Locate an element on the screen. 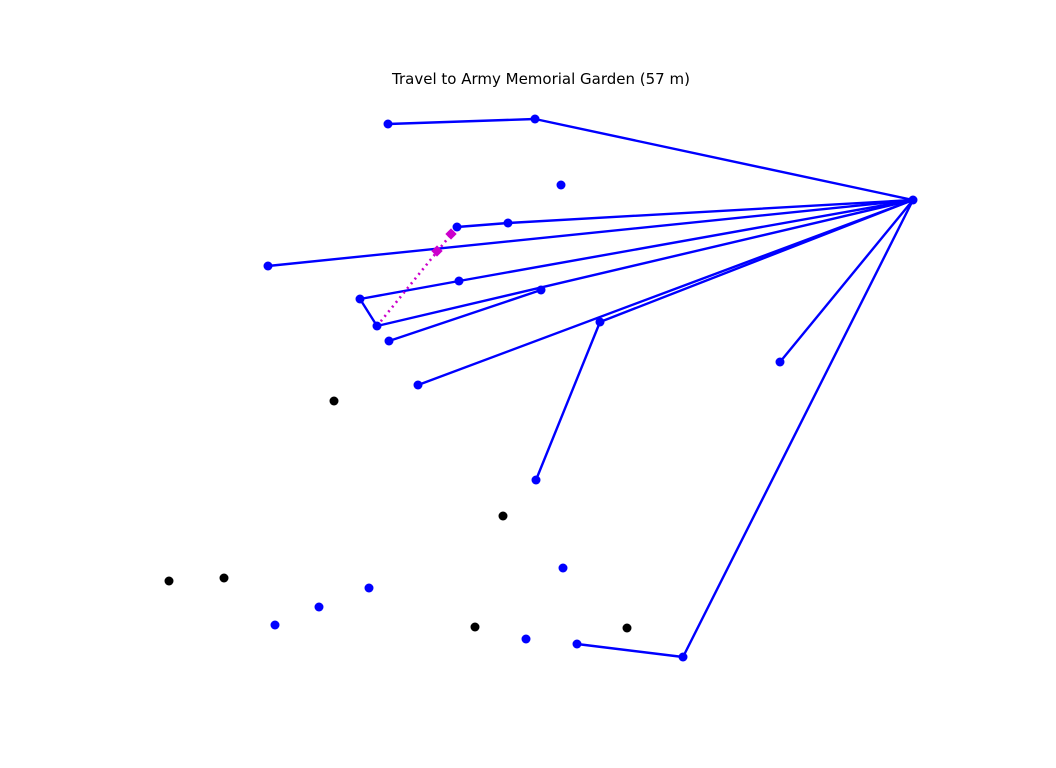  isolated-node-b6 is located at coordinates (627, 628).